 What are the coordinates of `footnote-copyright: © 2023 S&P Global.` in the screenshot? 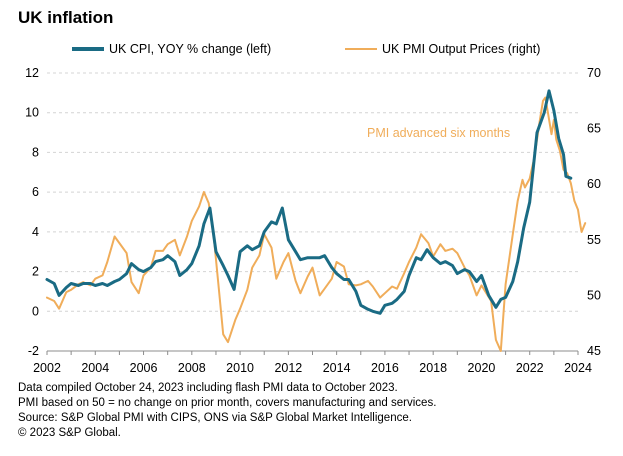 It's located at (69, 433).